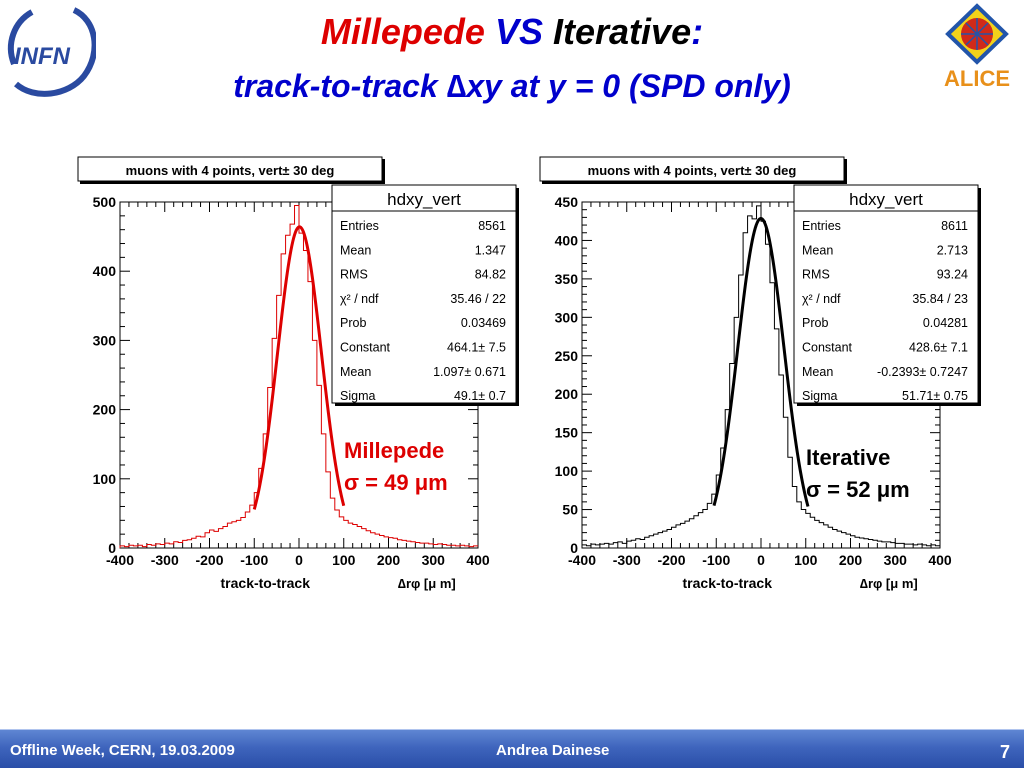  Describe the element at coordinates (567, 356) in the screenshot. I see `y-tick-label: 250` at that location.